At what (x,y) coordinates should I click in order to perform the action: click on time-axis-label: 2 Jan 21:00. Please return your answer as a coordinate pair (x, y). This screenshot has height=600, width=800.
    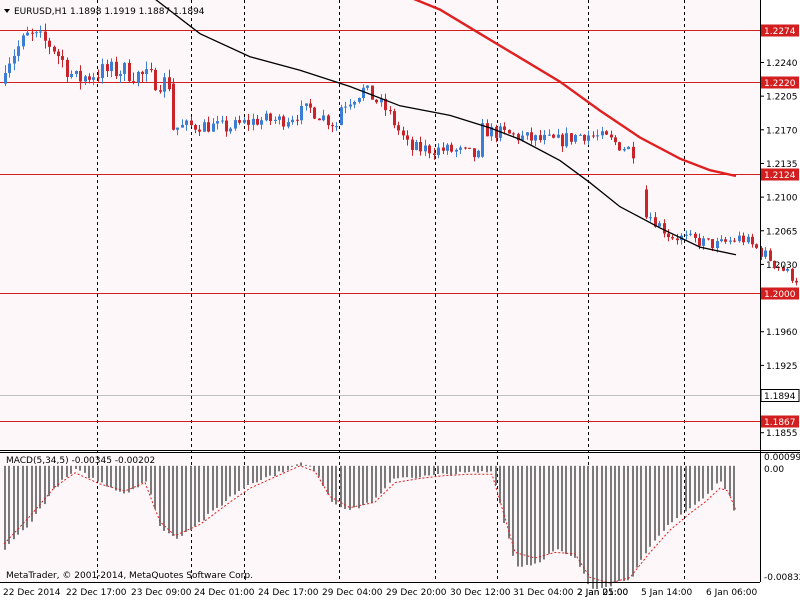
    Looking at the image, I should click on (603, 593).